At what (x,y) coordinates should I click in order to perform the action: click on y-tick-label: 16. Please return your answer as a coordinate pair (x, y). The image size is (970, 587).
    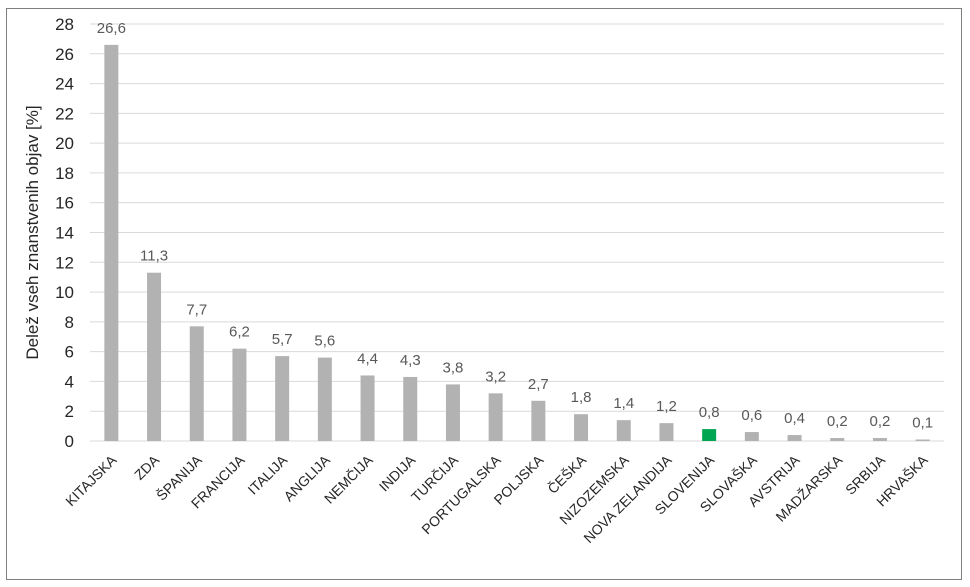
    Looking at the image, I should click on (64, 203).